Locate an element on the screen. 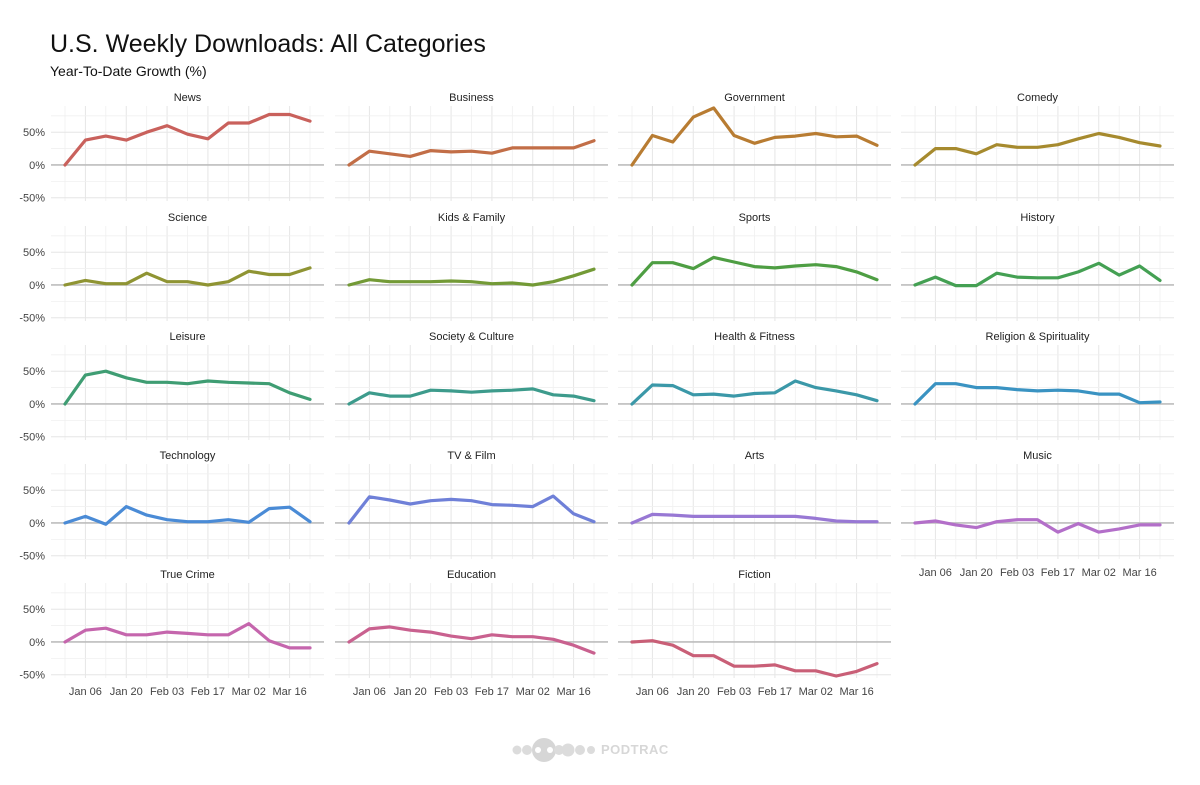  series-line-tv-and-film is located at coordinates (471, 509).